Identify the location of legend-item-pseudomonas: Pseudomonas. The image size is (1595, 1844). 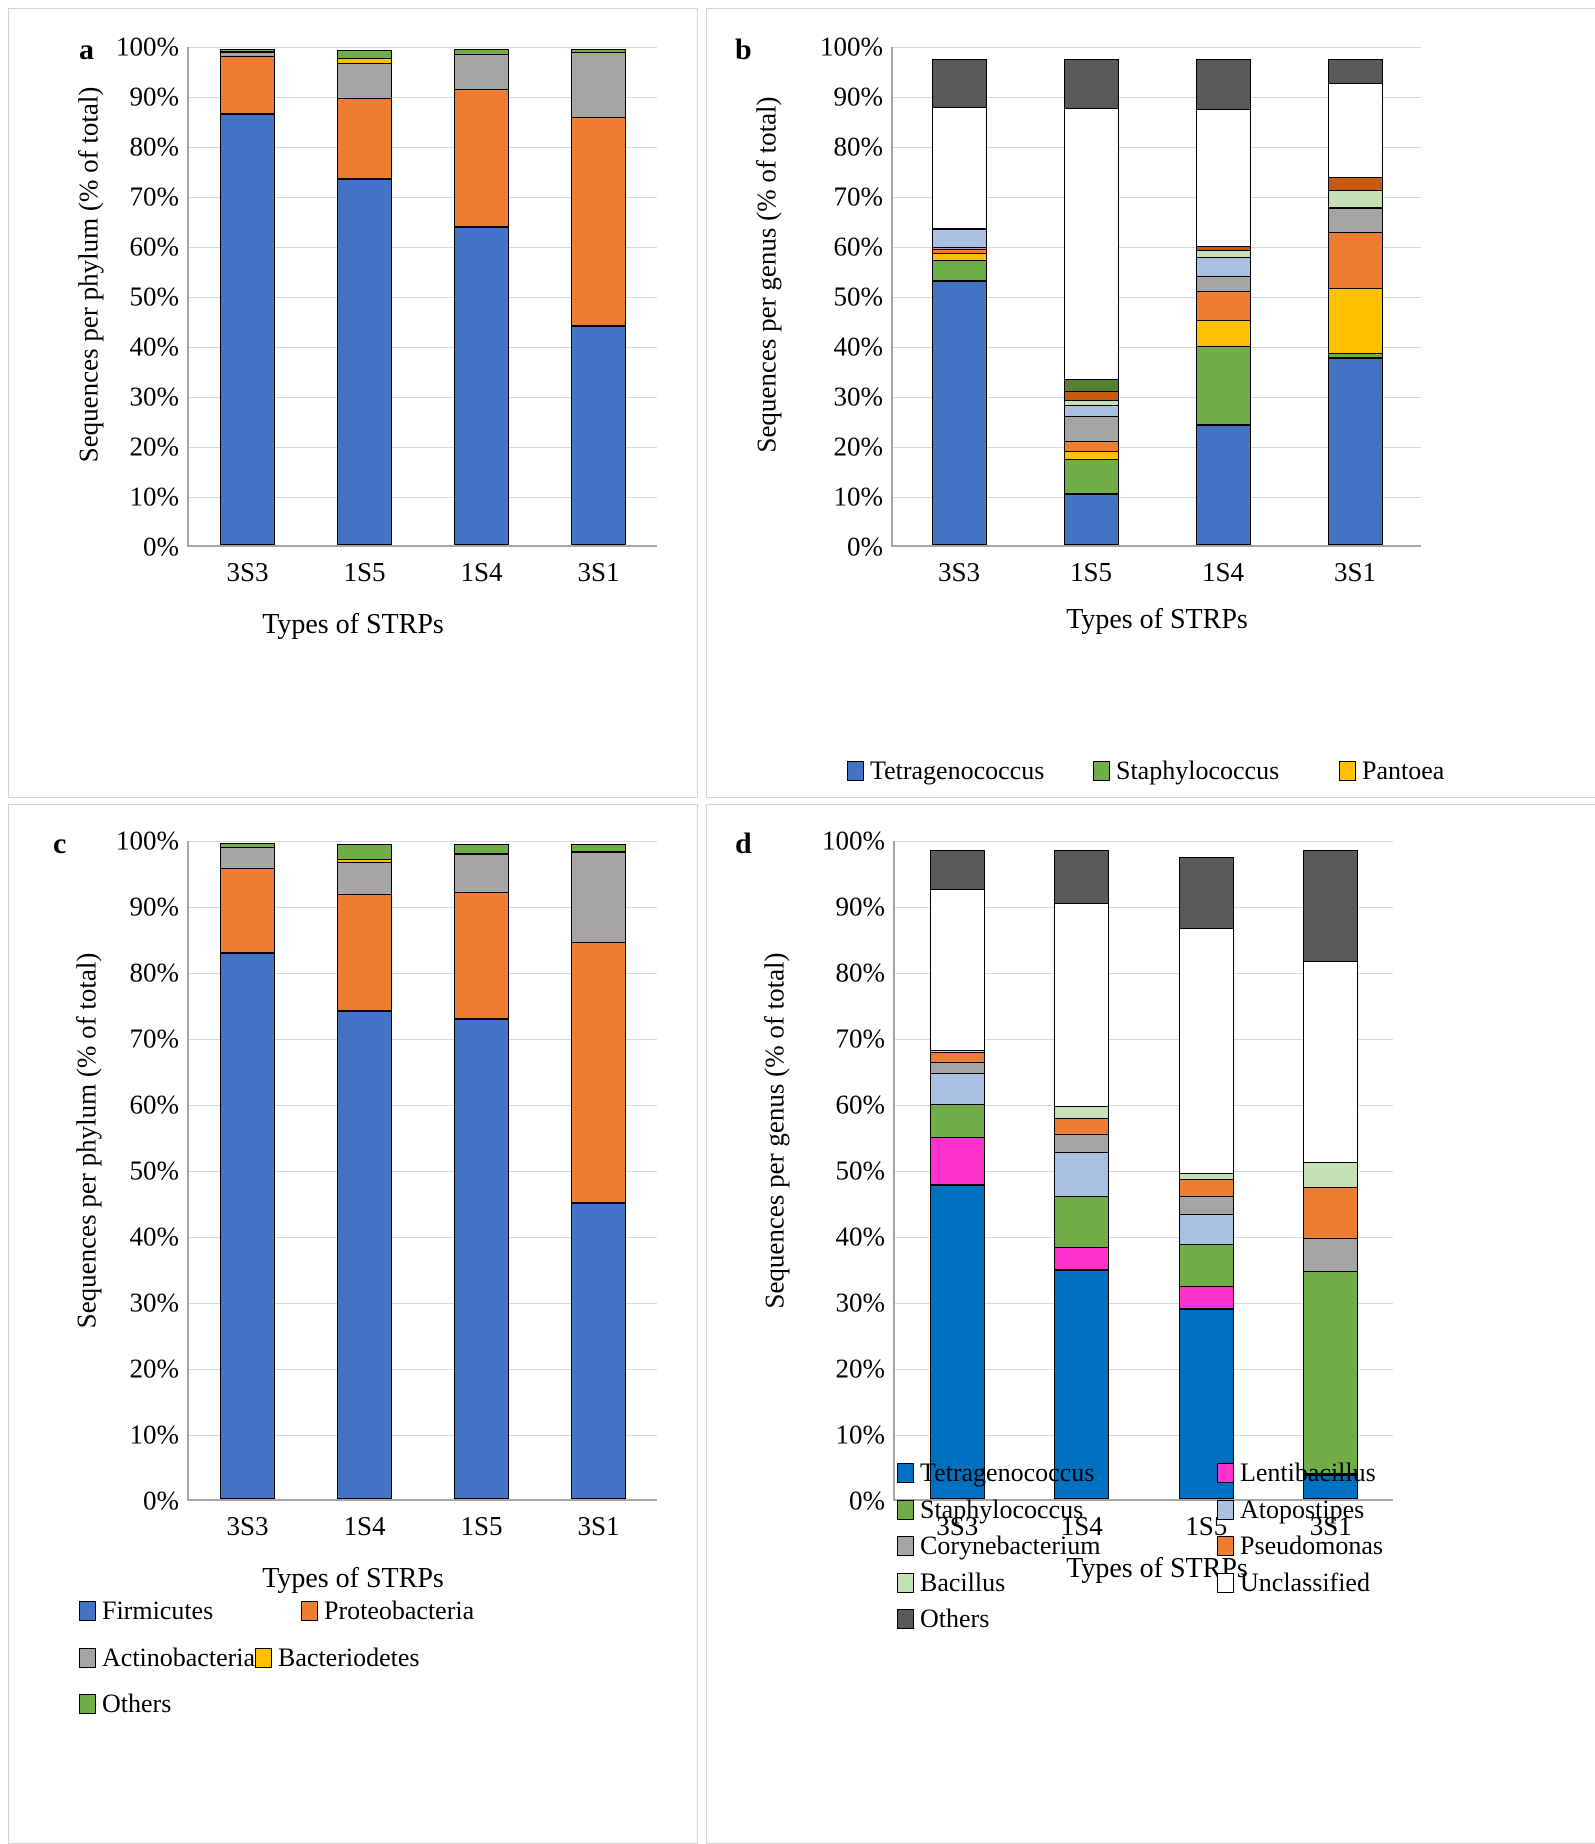
(1377, 1546).